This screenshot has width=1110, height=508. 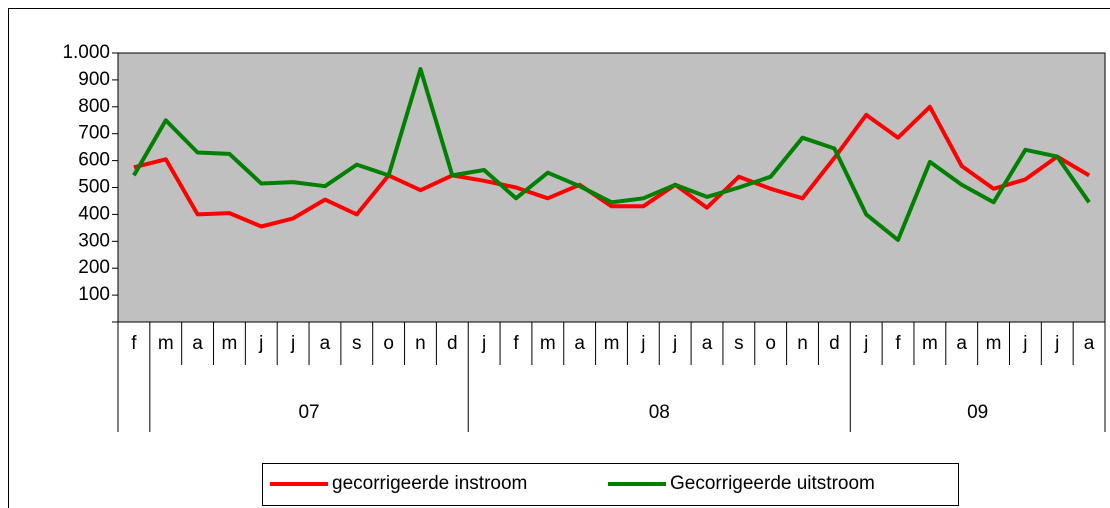 I want to click on y-tick-label: 300, so click(x=94, y=240).